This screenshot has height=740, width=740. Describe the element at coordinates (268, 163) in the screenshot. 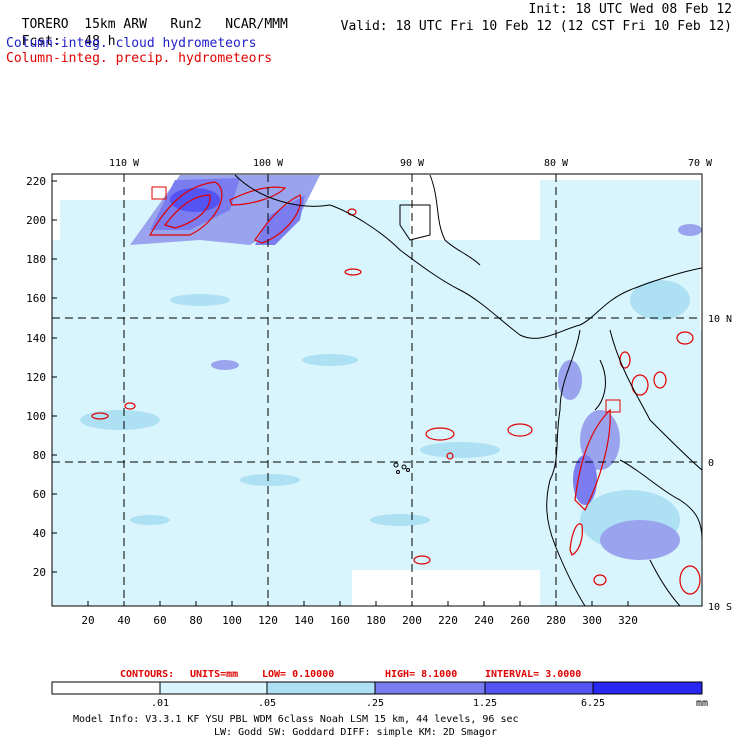

I see `lon-label-100w: 100 W` at that location.